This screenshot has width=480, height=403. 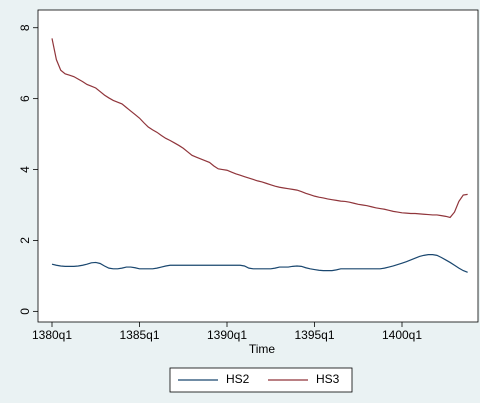 I want to click on x-tick-label: 1400q1, so click(x=402, y=335).